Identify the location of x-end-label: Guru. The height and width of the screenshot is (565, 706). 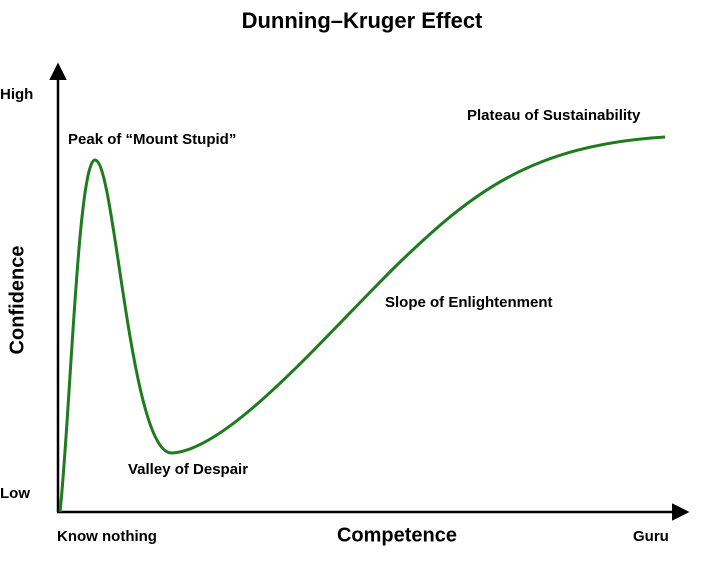
(651, 536).